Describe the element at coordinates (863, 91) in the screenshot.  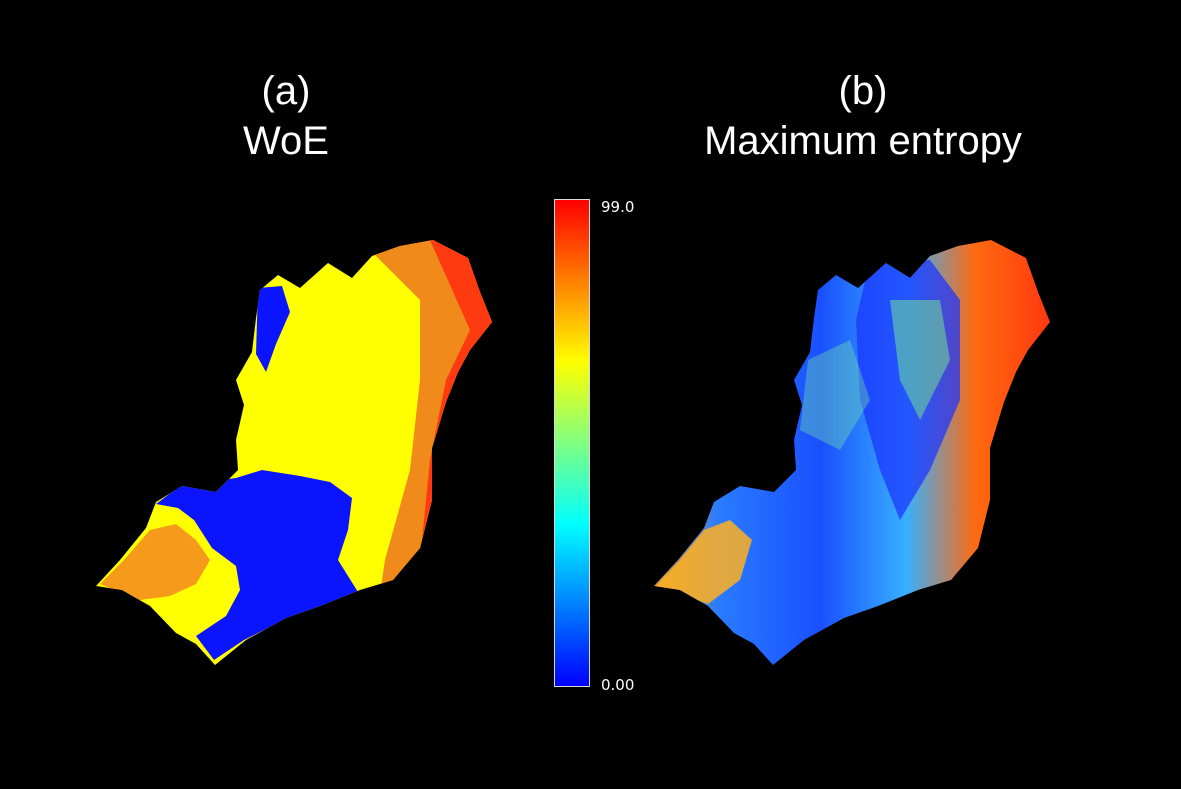
I see `panel-b-letter: (b)` at that location.